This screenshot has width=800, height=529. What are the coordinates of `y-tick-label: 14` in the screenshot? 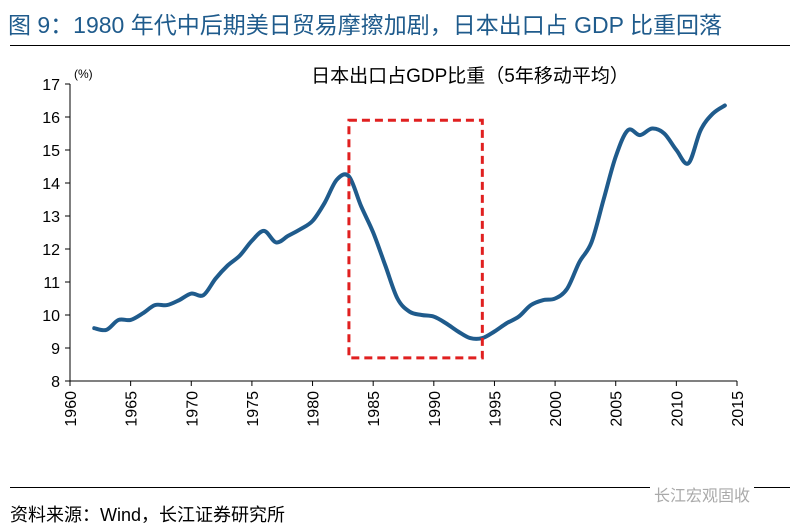 It's located at (51, 184).